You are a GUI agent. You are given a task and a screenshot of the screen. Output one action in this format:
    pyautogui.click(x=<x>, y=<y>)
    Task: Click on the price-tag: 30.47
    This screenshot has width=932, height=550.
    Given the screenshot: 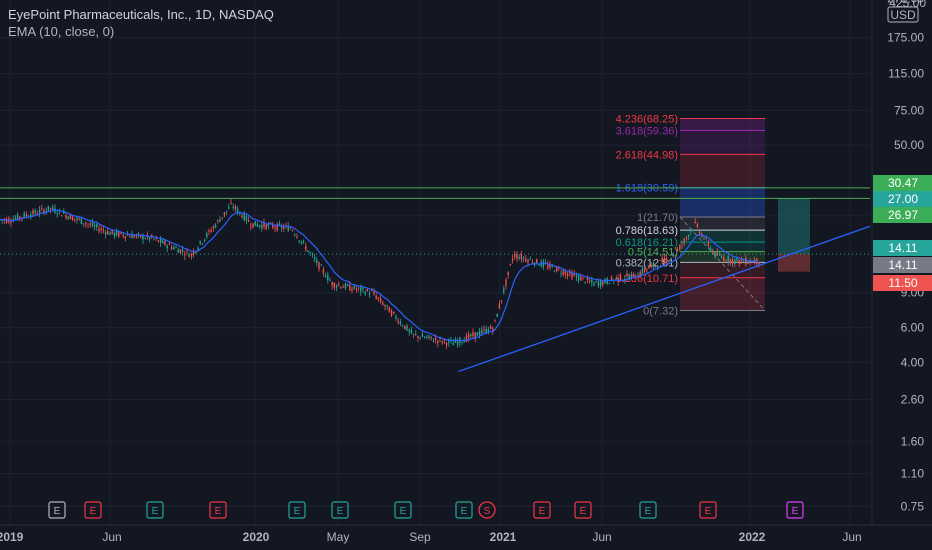 What is the action you would take?
    pyautogui.click(x=902, y=183)
    